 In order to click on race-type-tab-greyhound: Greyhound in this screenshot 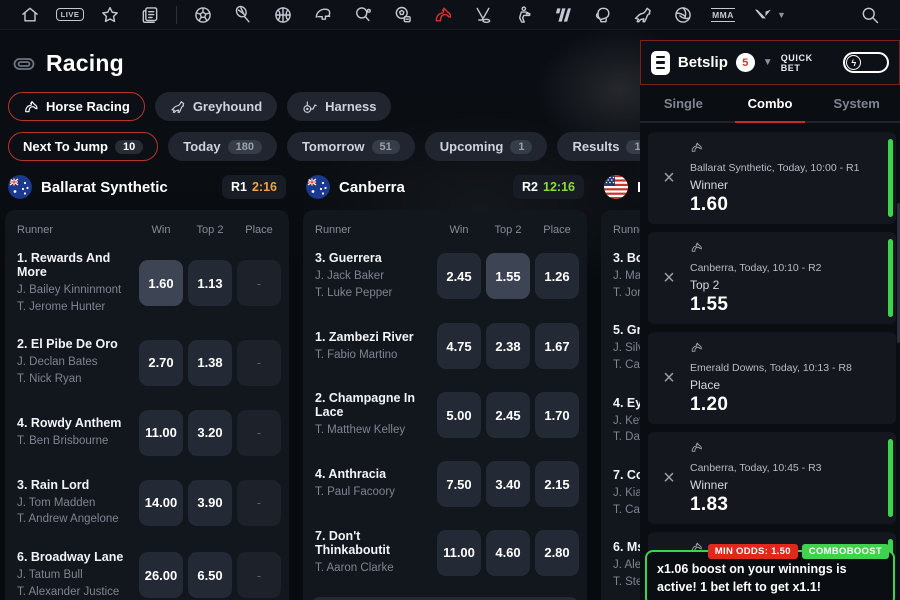, I will do `click(216, 106)`.